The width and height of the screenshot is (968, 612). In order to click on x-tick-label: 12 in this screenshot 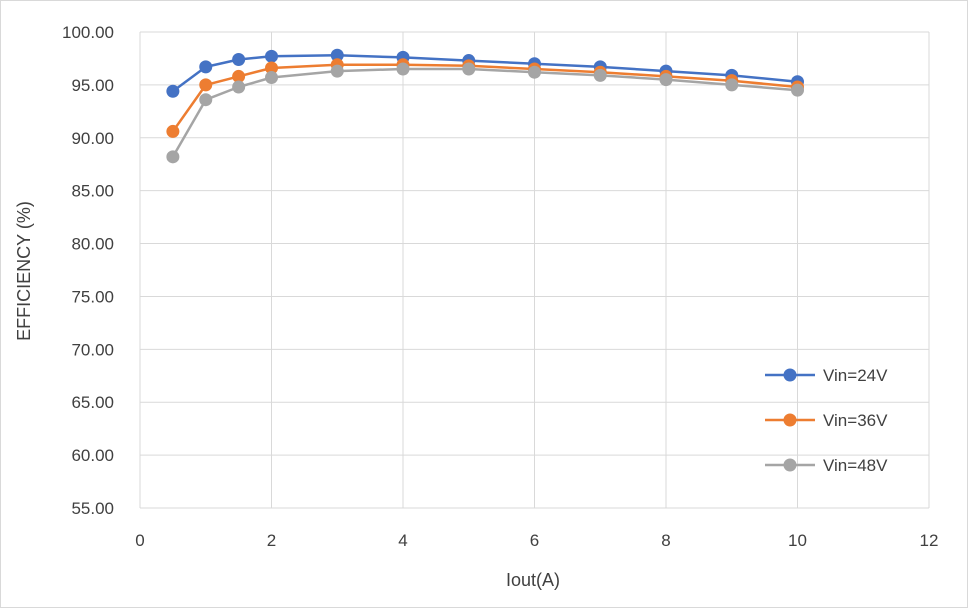, I will do `click(929, 540)`.